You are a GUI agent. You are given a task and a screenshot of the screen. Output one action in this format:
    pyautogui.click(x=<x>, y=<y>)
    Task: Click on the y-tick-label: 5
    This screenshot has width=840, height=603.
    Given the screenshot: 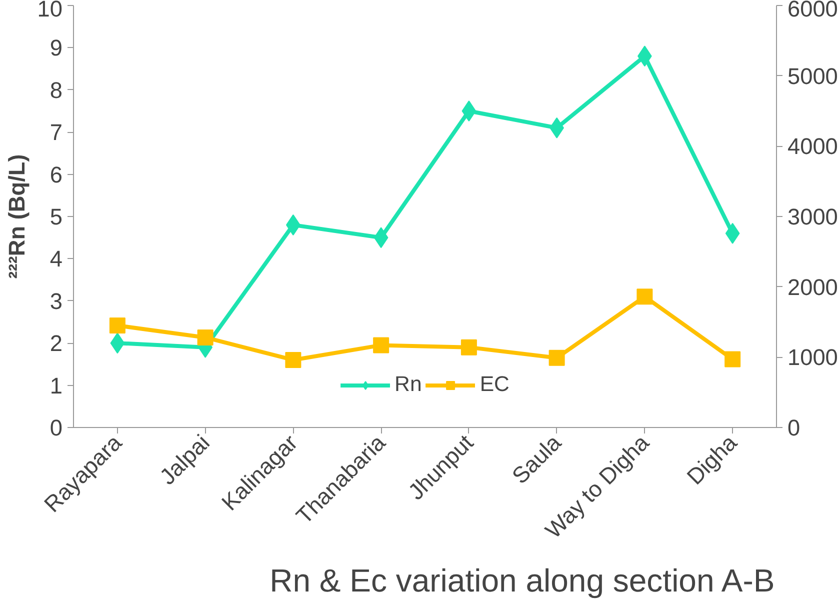 What is the action you would take?
    pyautogui.click(x=56, y=217)
    